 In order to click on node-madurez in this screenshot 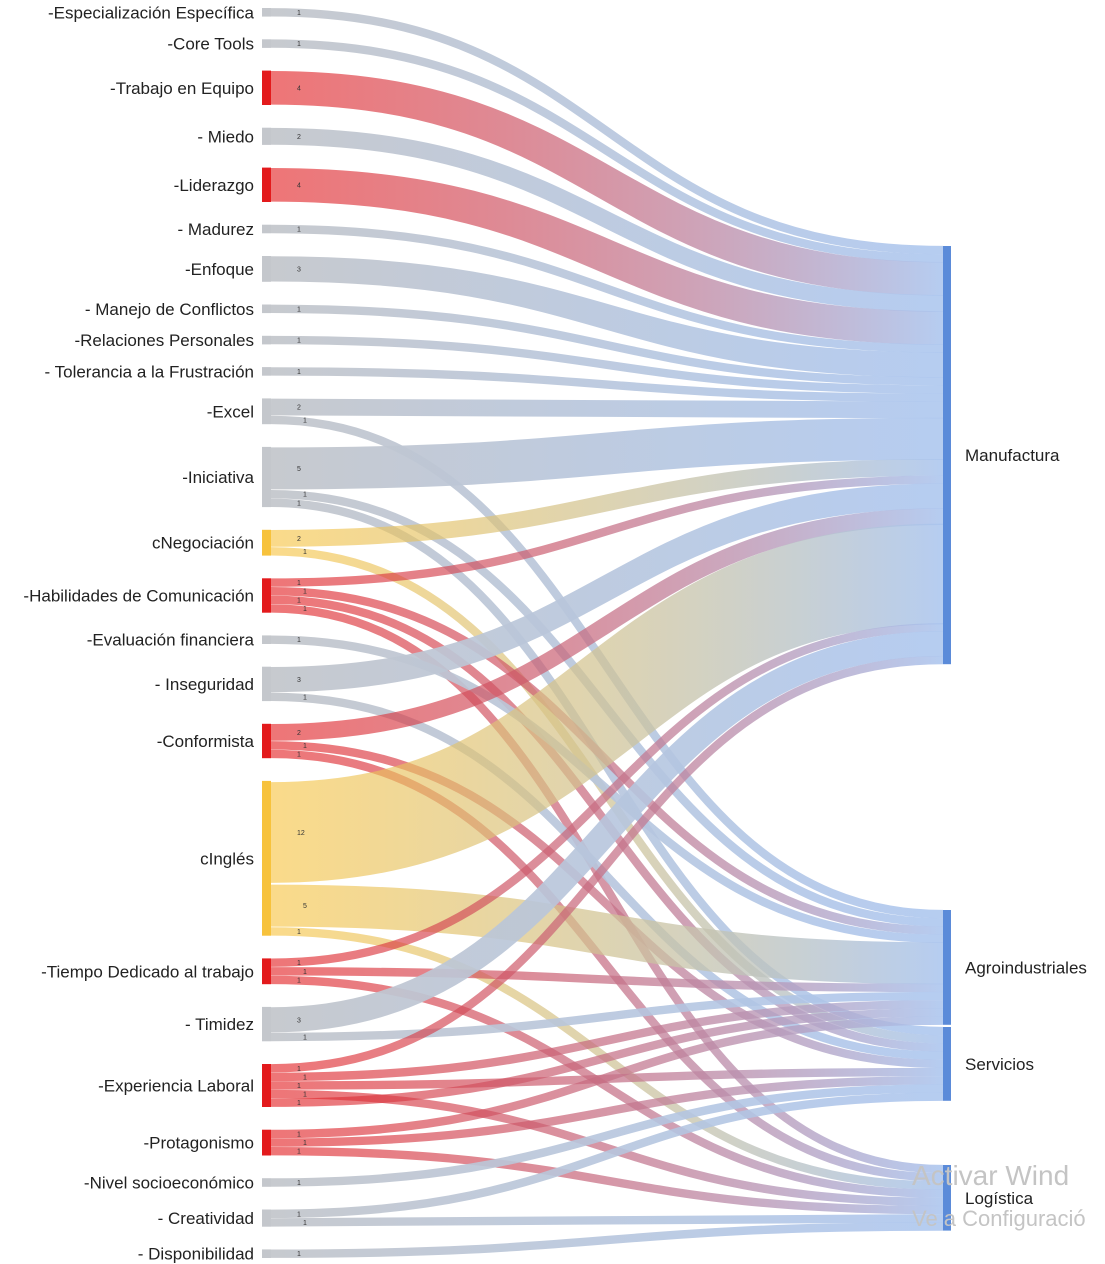, I will do `click(266, 229)`.